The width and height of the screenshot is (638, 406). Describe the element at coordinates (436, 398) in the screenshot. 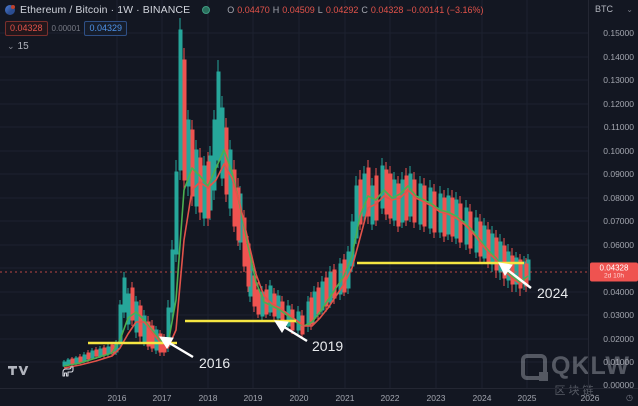

I see `time-tick: 2023` at that location.